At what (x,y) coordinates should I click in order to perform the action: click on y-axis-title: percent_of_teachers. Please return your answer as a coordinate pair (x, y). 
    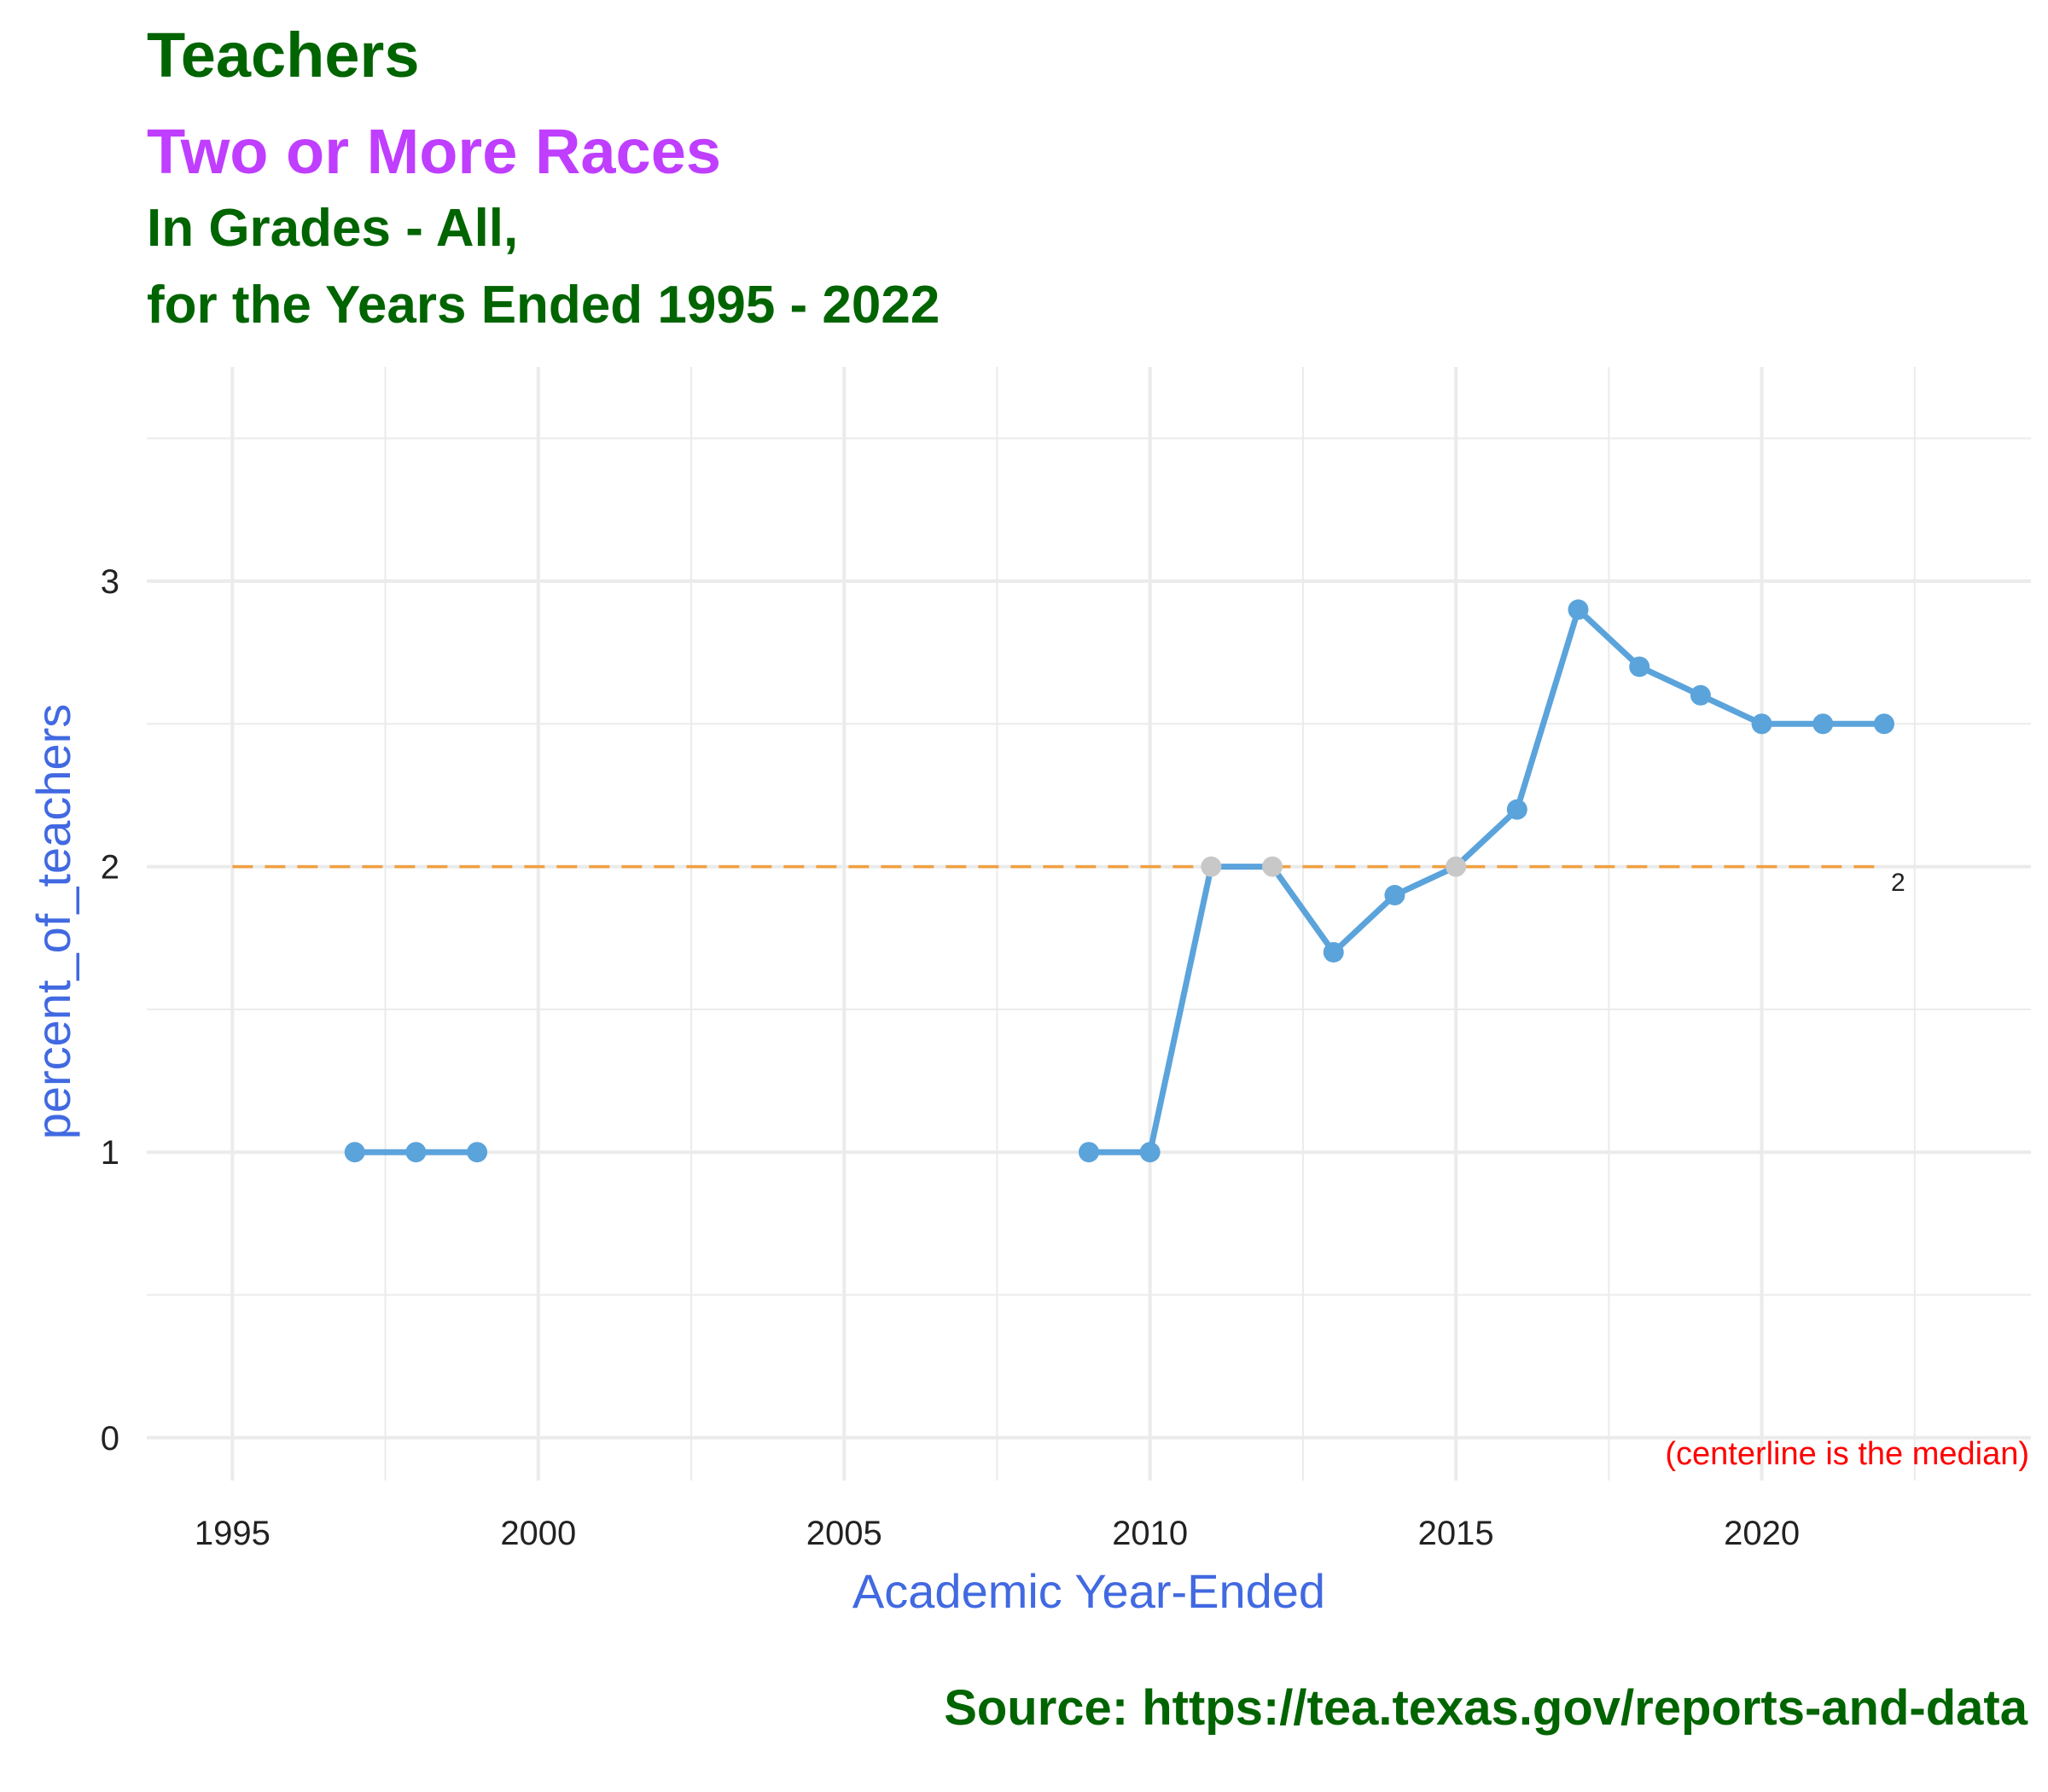
    Looking at the image, I should click on (53, 922).